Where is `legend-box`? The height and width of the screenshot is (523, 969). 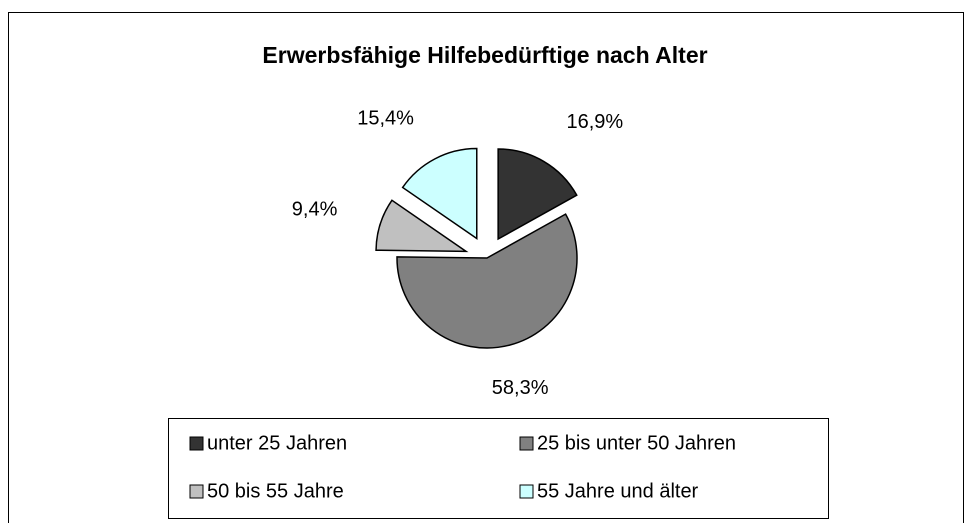 legend-box is located at coordinates (498, 468).